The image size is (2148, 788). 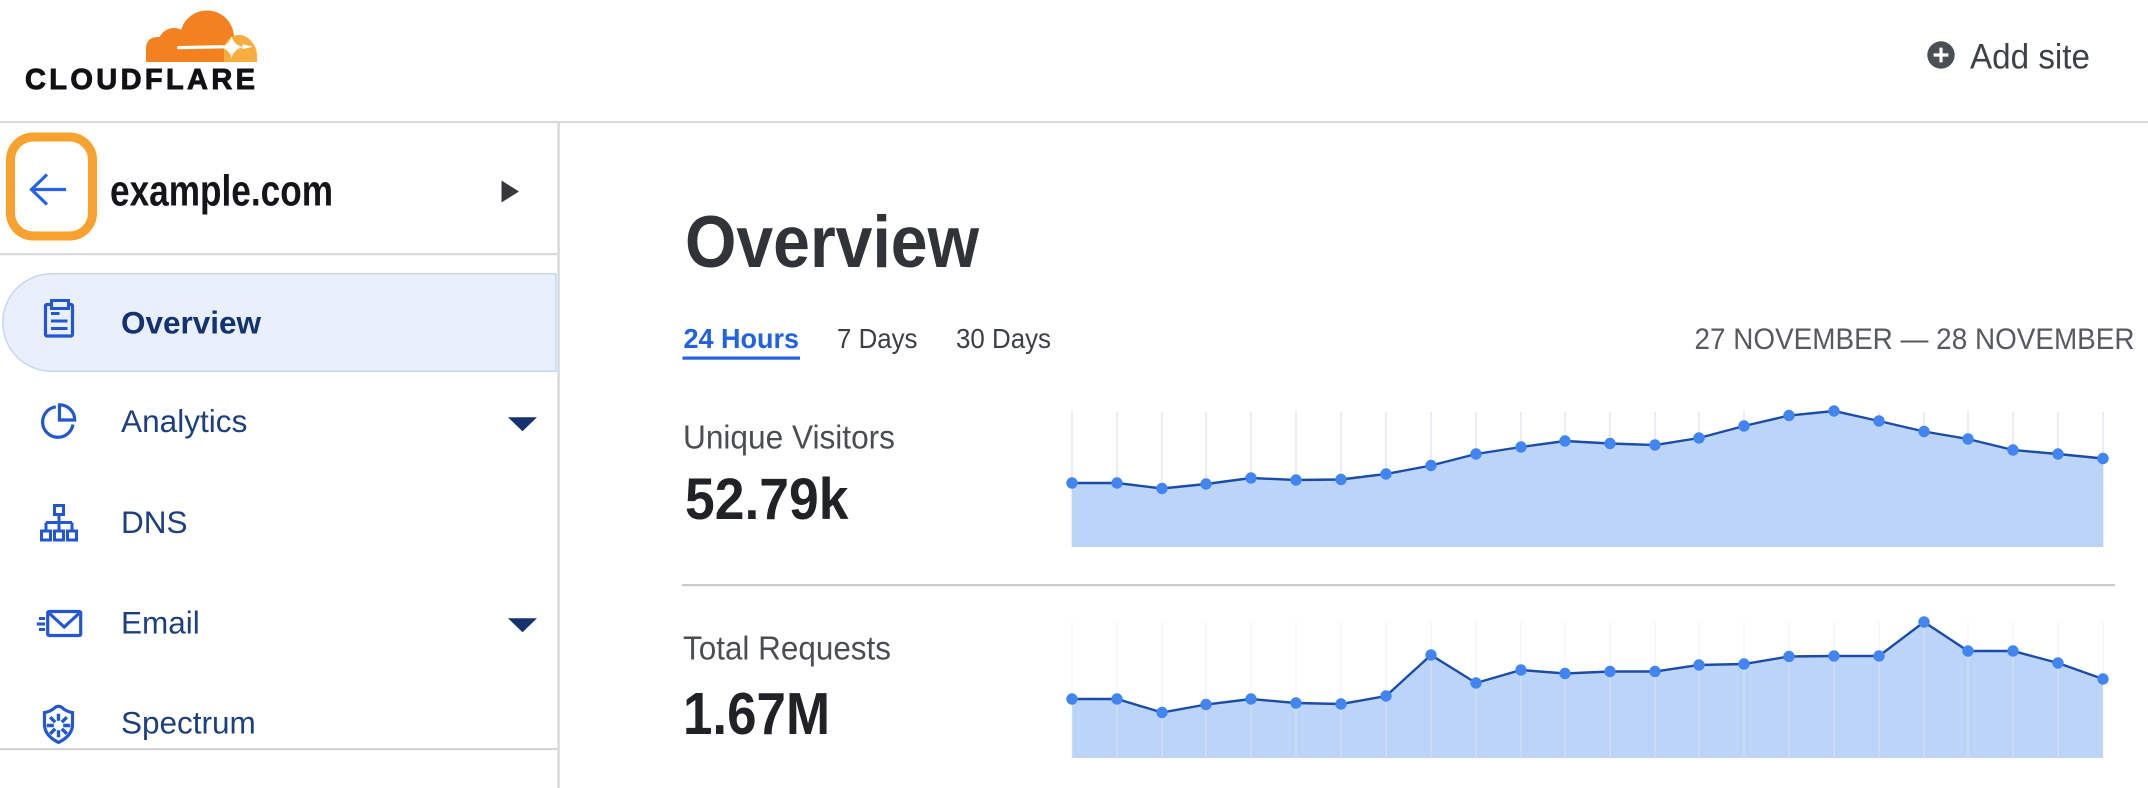 I want to click on svg-text: Email, so click(x=160, y=623).